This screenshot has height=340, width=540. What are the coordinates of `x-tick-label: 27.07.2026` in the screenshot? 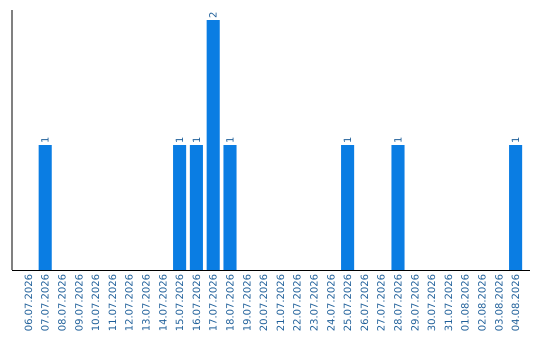 It's located at (382, 303).